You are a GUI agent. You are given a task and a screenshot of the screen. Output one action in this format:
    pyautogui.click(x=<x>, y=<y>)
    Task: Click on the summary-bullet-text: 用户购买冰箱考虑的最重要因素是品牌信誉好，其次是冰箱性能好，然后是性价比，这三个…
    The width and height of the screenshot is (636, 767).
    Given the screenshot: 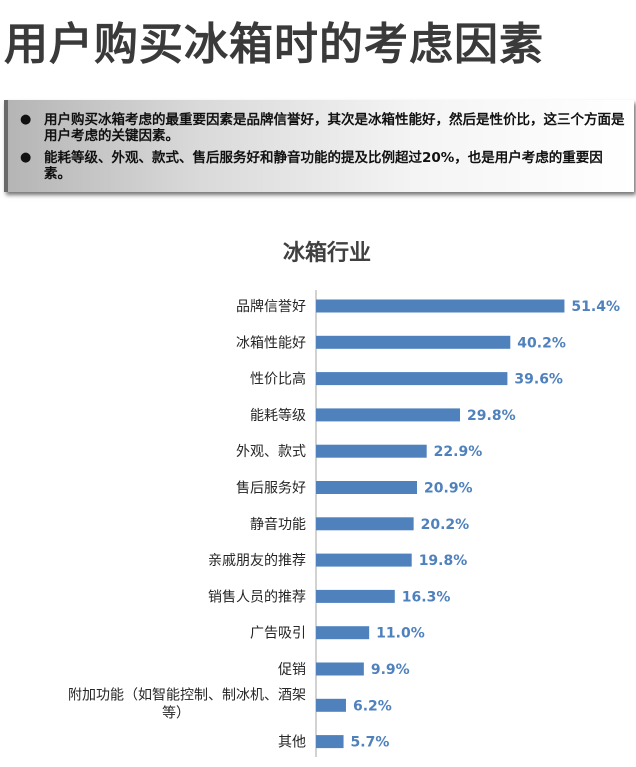 What is the action you would take?
    pyautogui.click(x=334, y=128)
    